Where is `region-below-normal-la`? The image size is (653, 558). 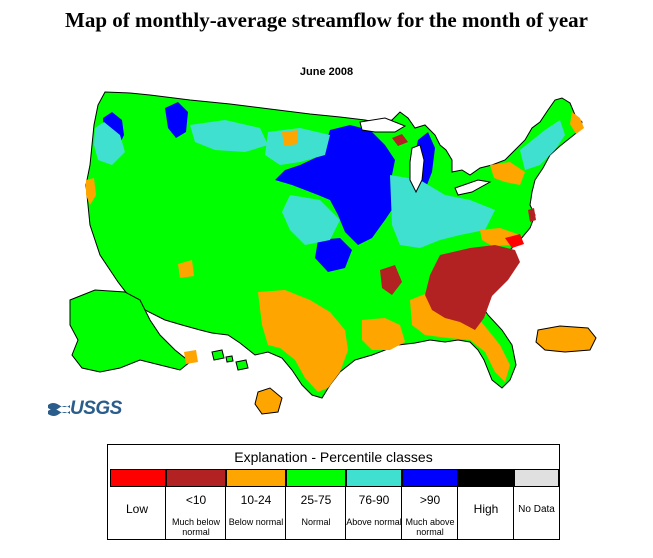 region-below-normal-la is located at coordinates (383, 334).